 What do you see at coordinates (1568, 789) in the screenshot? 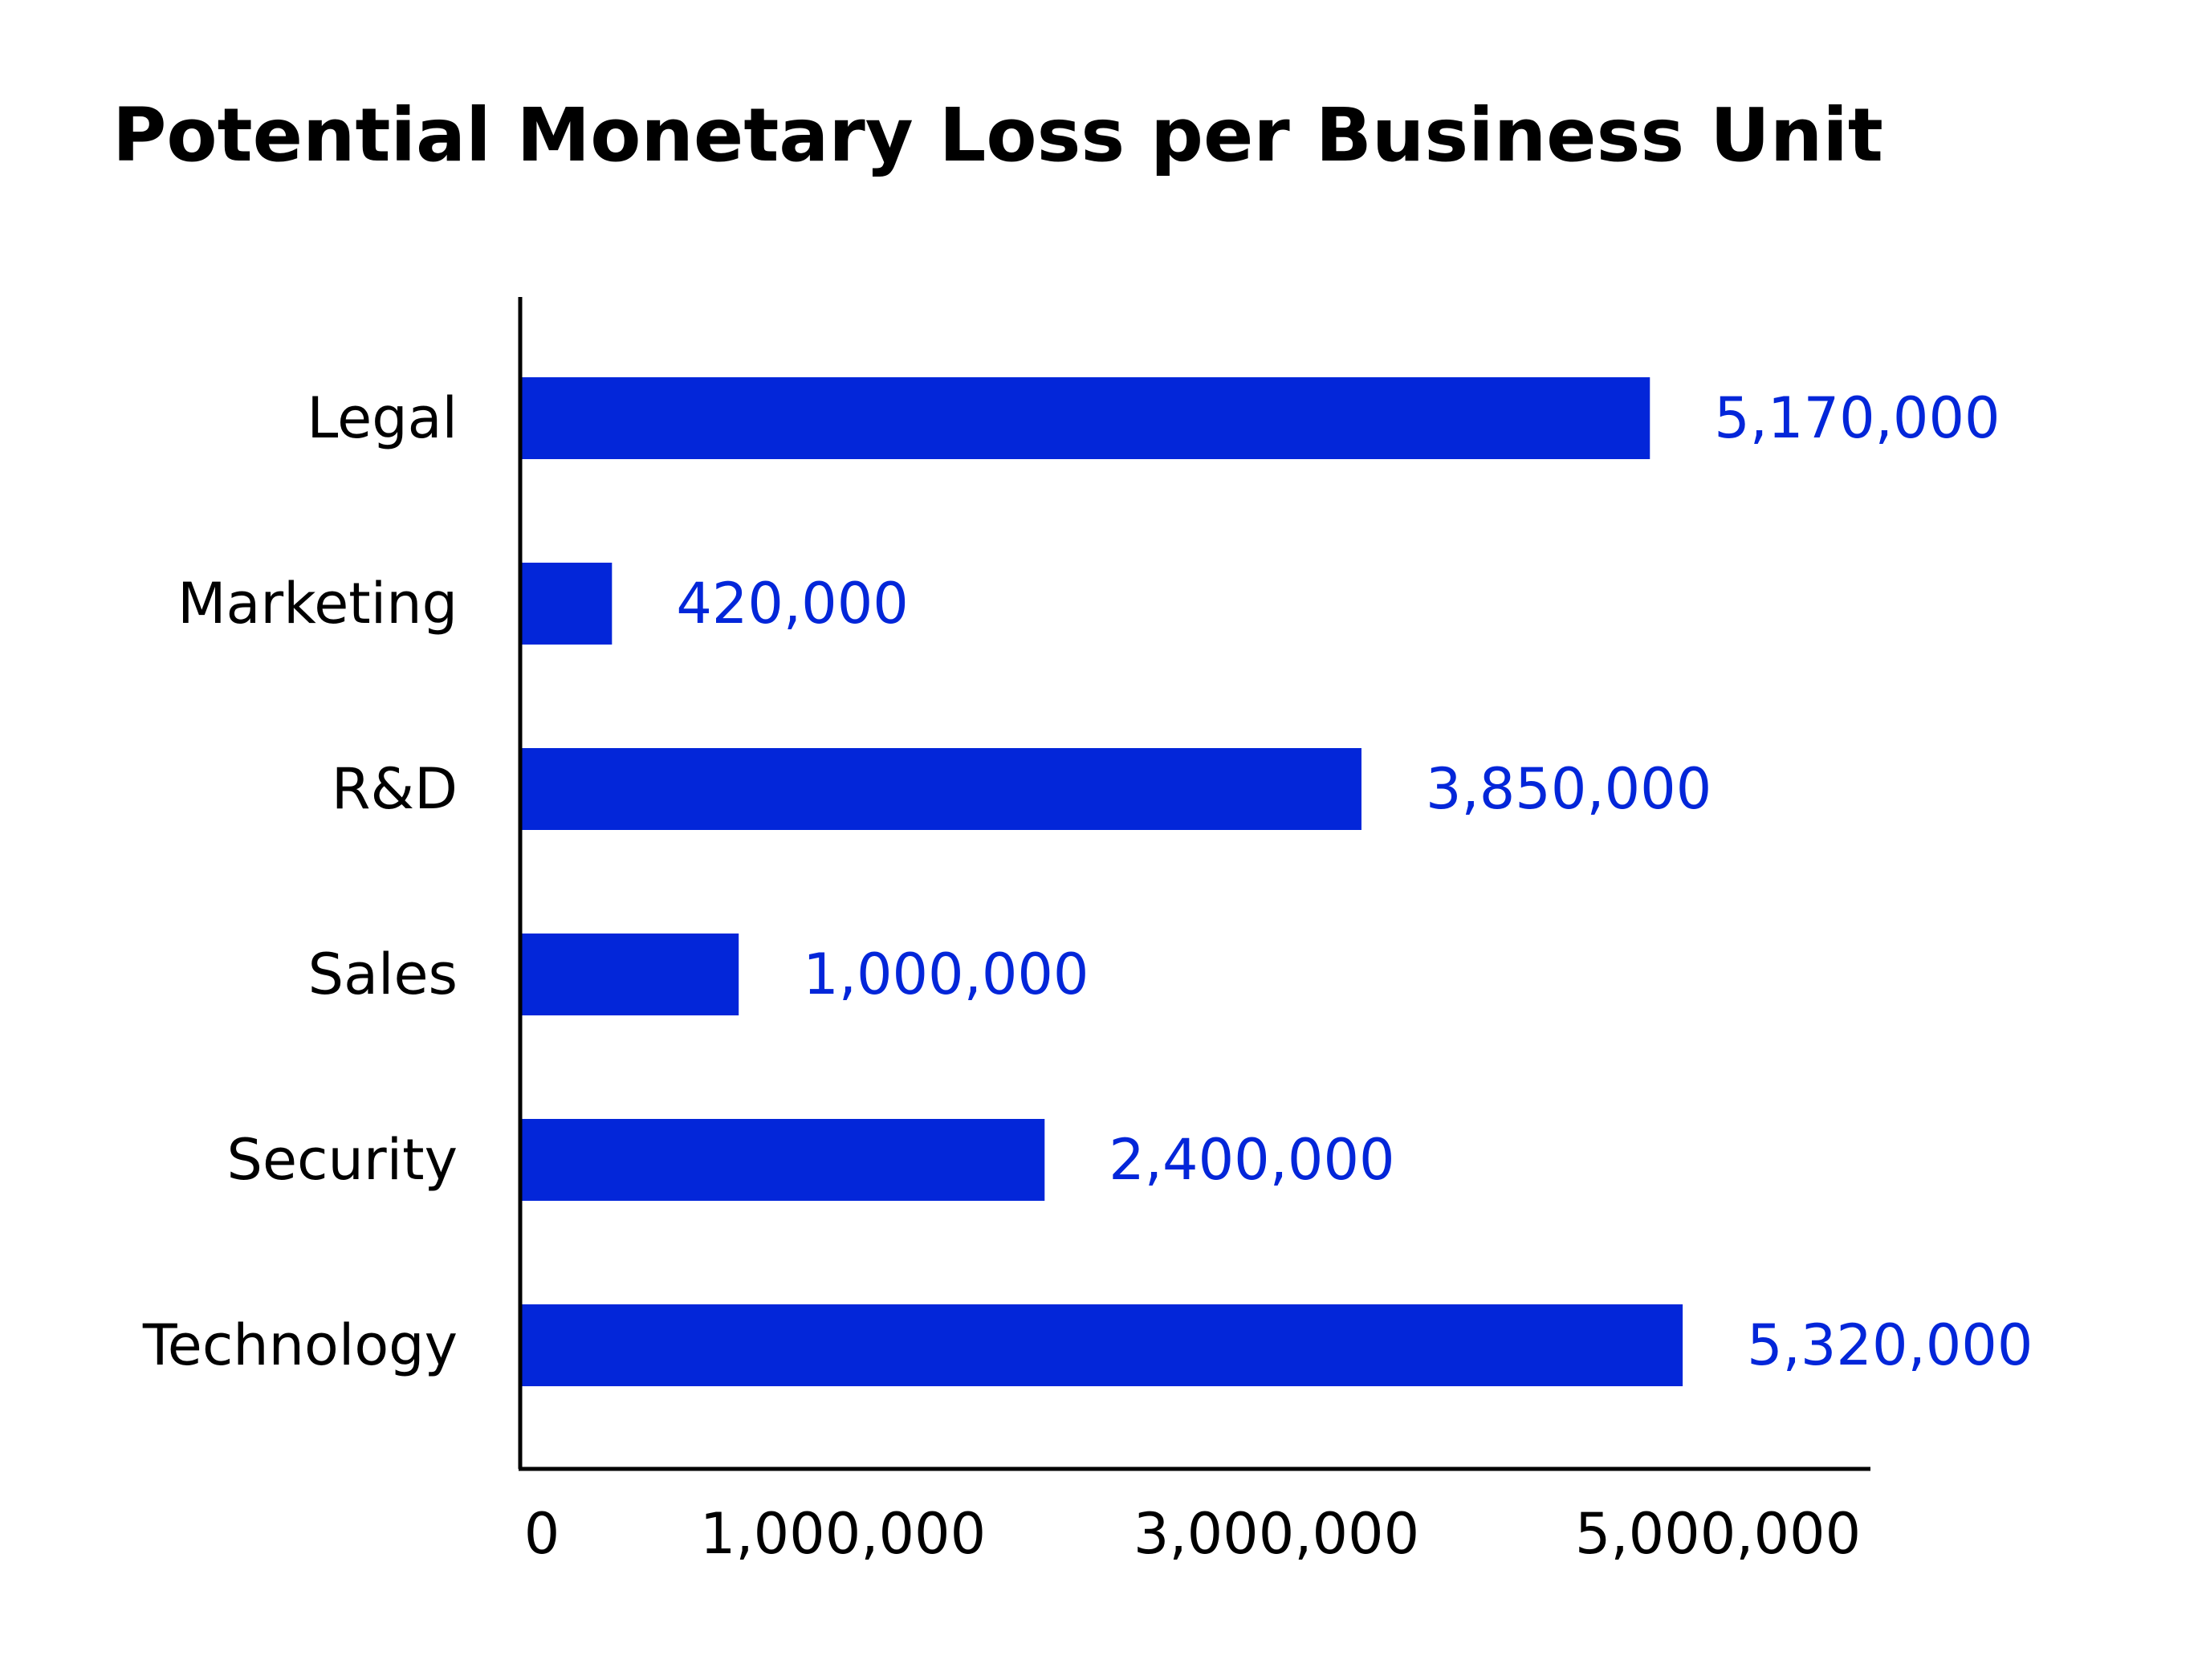
I see `value-label: 3,850,000` at bounding box center [1568, 789].